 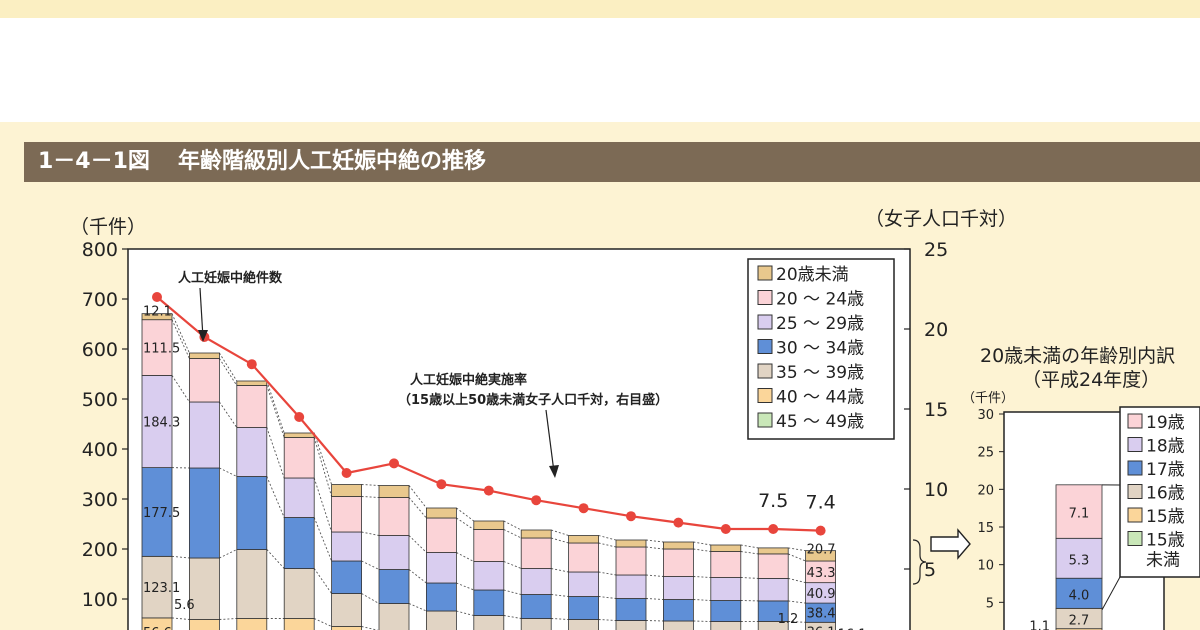 I want to click on last-bar-value-label: 1.2, so click(x=788, y=619).